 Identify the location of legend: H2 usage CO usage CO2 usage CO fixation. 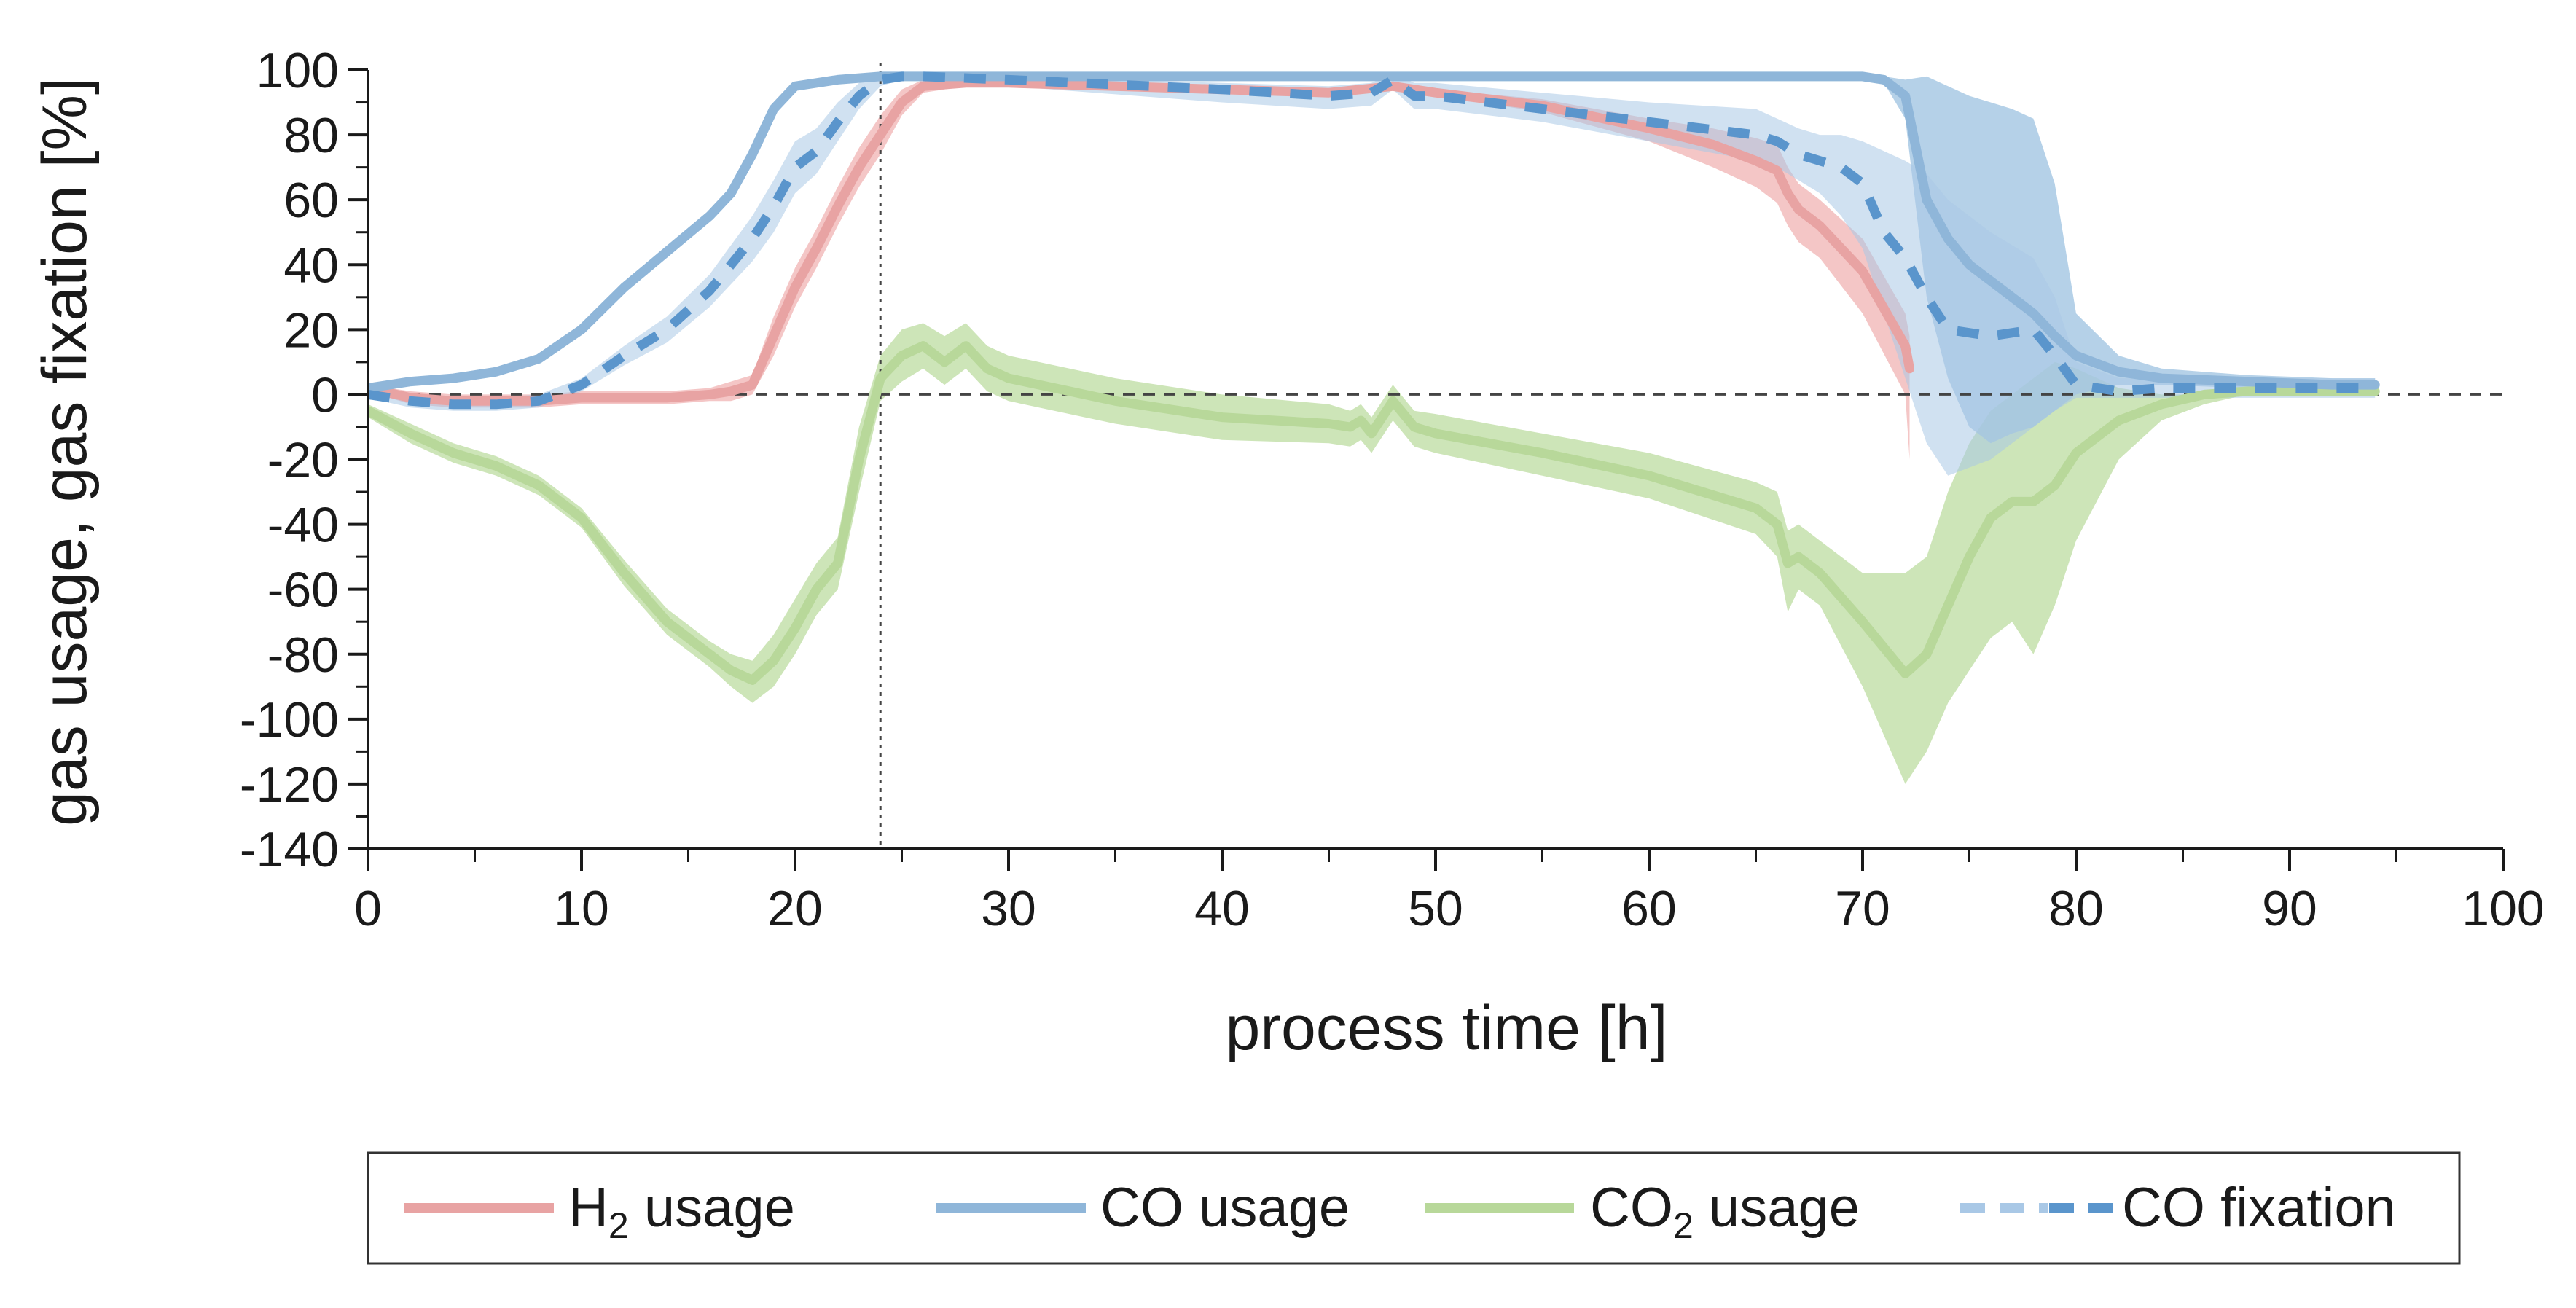
(1414, 1208).